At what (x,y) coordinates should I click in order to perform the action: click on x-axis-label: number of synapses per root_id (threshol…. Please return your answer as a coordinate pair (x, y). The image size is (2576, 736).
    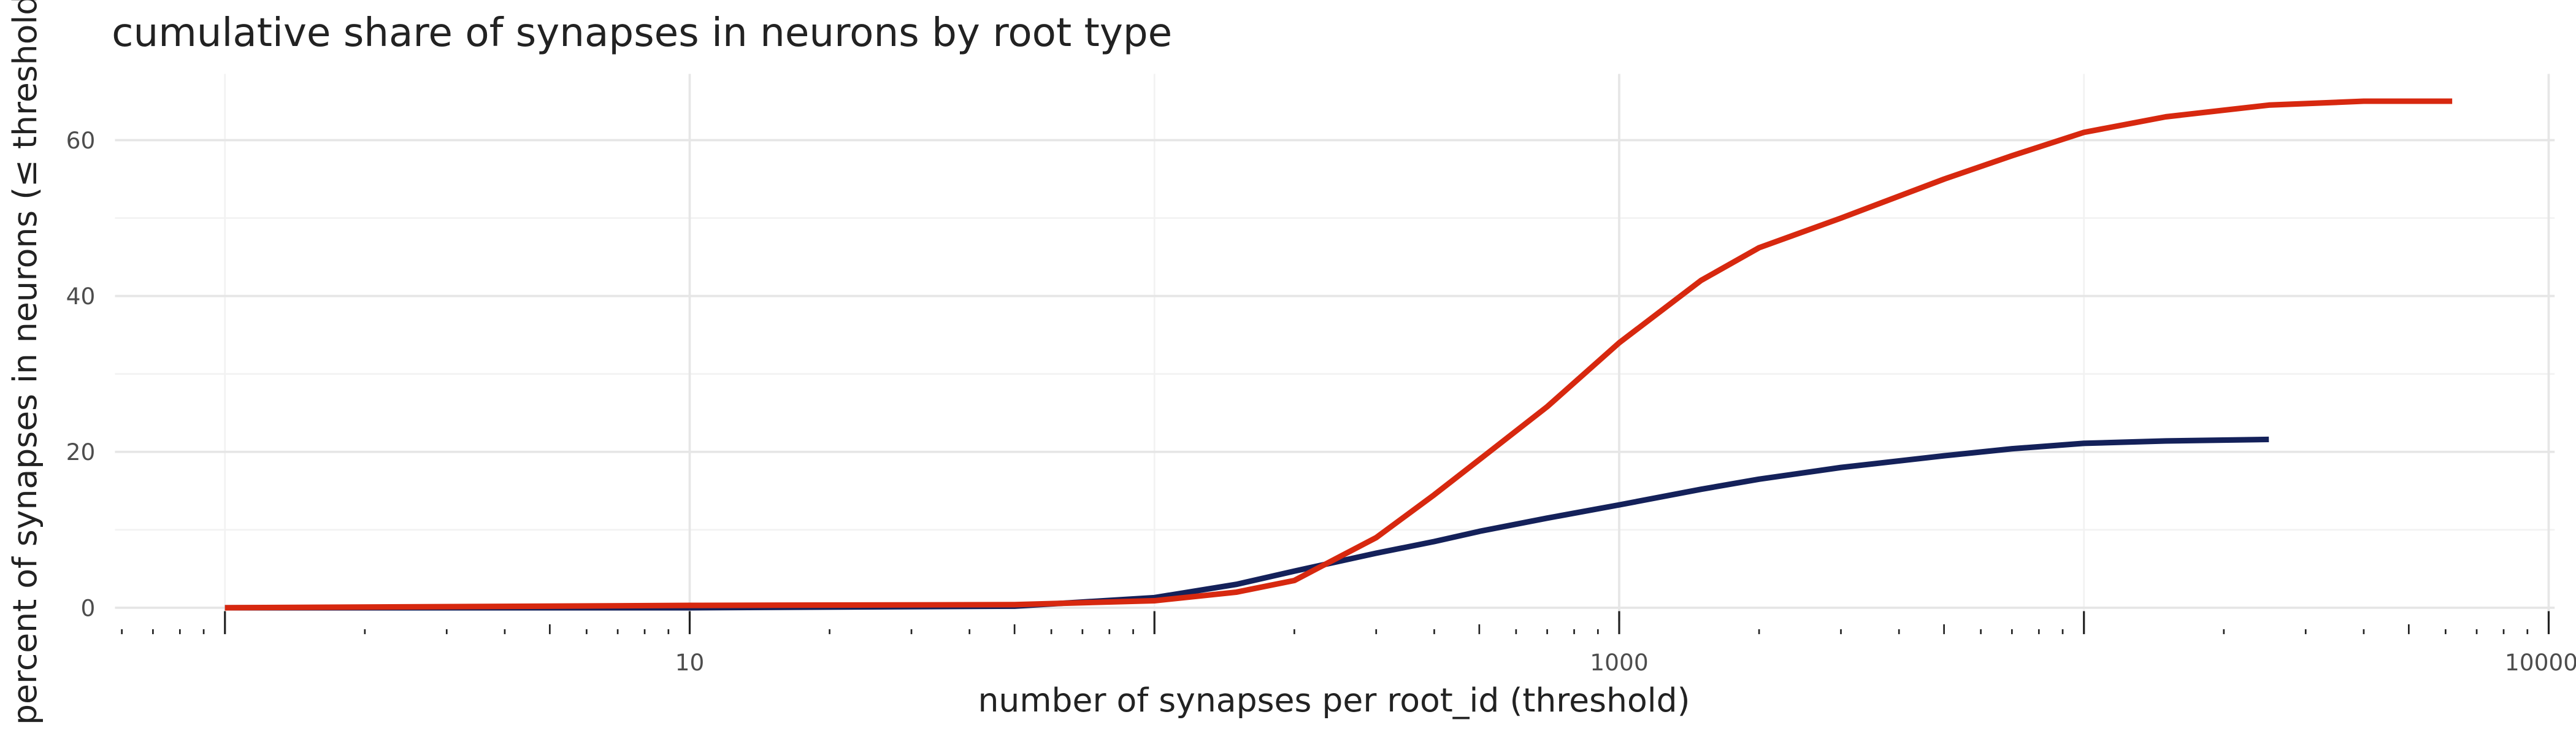
    Looking at the image, I should click on (1334, 700).